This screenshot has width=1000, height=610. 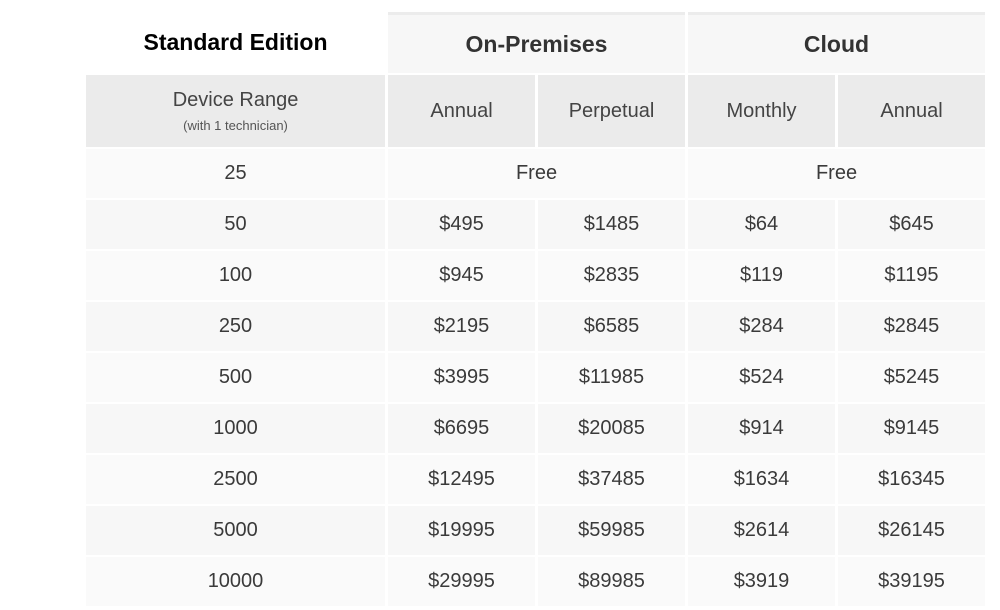 What do you see at coordinates (761, 111) in the screenshot?
I see `column-header-cloud-monthly: Monthly` at bounding box center [761, 111].